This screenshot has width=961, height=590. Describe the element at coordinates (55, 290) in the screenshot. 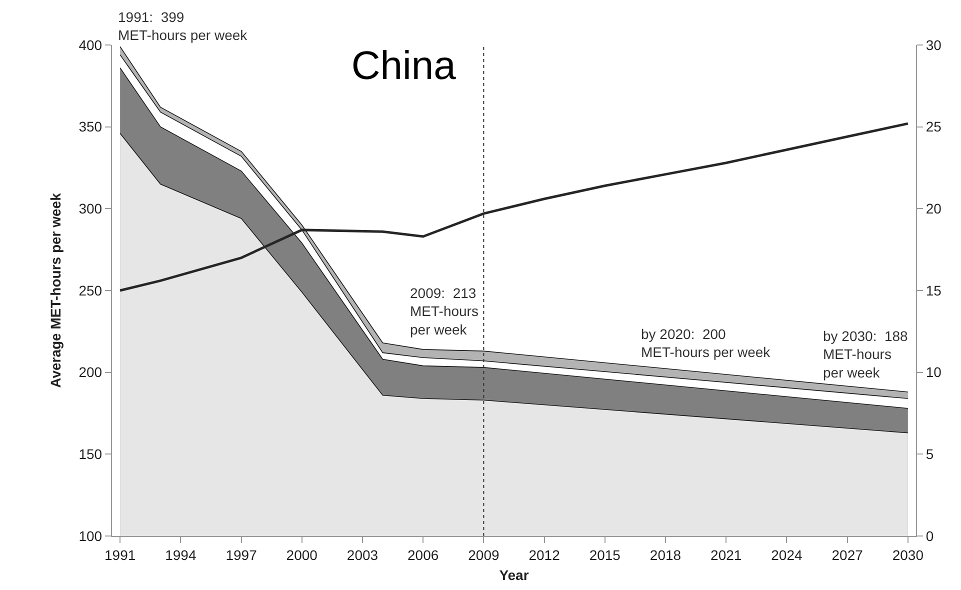

I see `y-axis-title: Average MET-hours per week` at that location.